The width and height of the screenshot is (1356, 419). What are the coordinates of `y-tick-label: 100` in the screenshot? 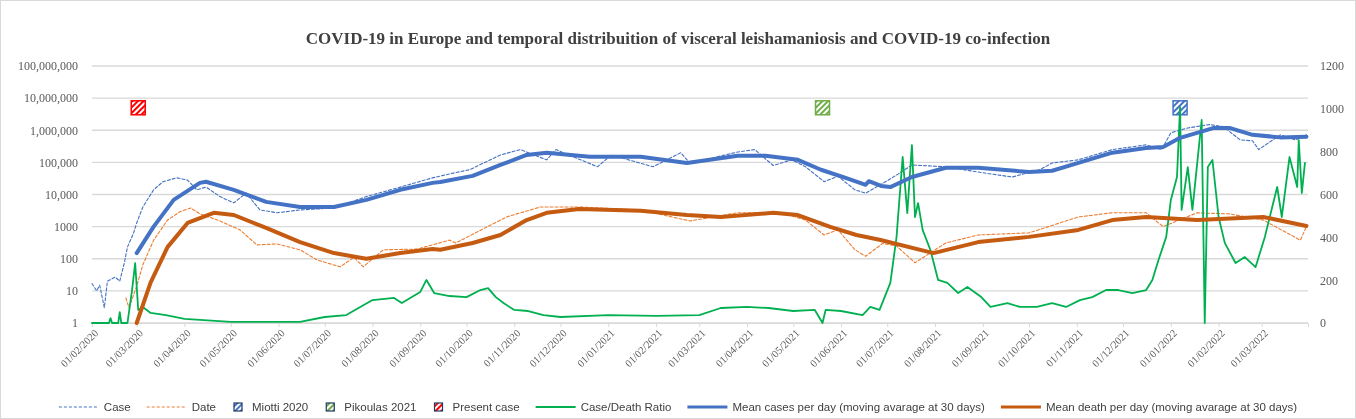 It's located at (69, 259).